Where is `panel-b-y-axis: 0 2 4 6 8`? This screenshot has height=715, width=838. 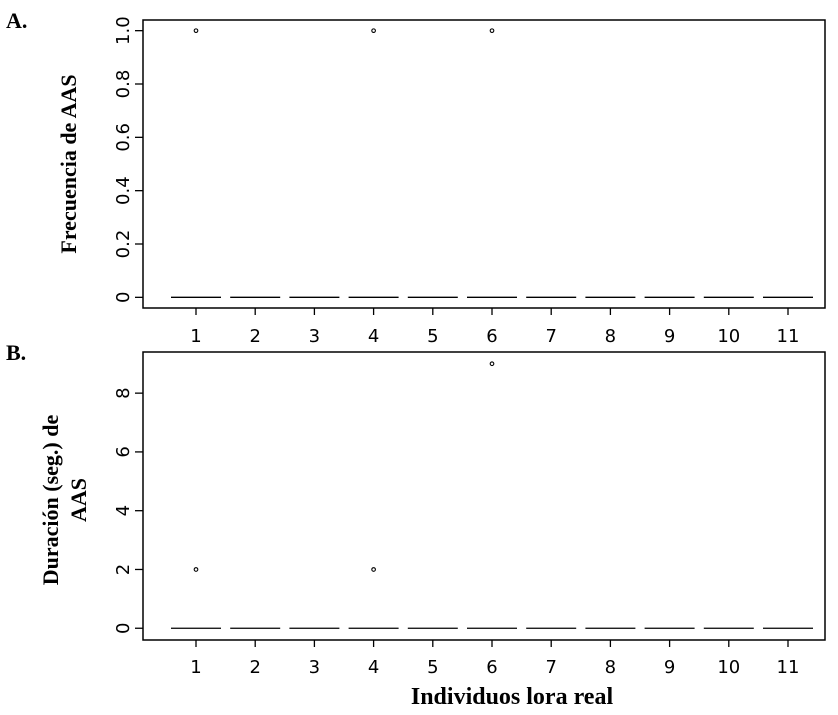
panel-b-y-axis: 0 2 4 6 8 is located at coordinates (128, 510).